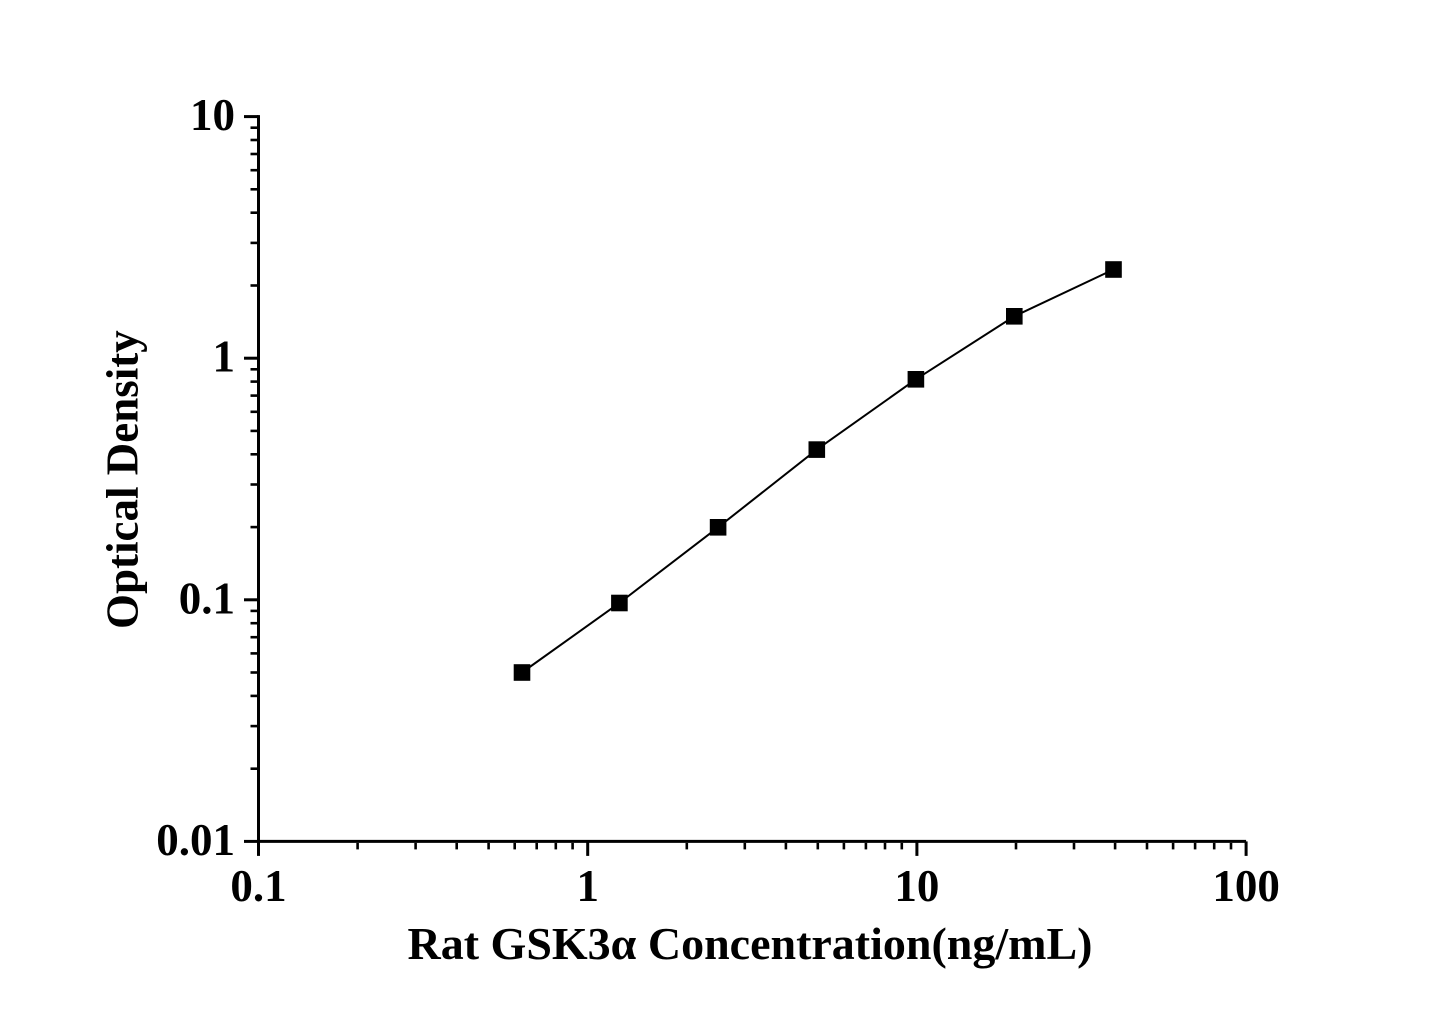  I want to click on svg-text: Optical Density, so click(123, 479).